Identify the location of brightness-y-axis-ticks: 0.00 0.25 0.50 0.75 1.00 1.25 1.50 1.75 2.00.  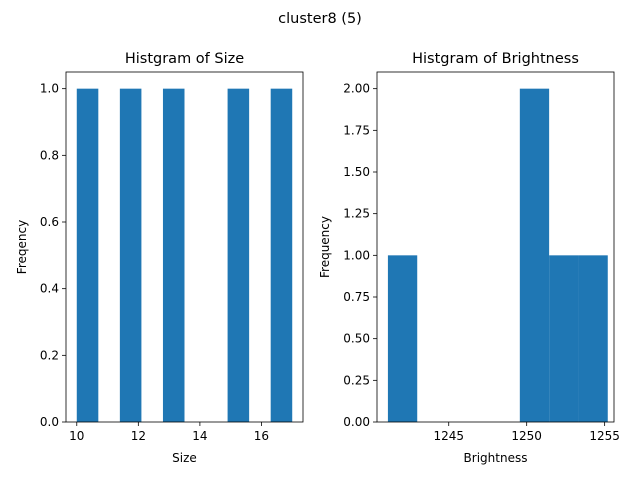
(360, 255).